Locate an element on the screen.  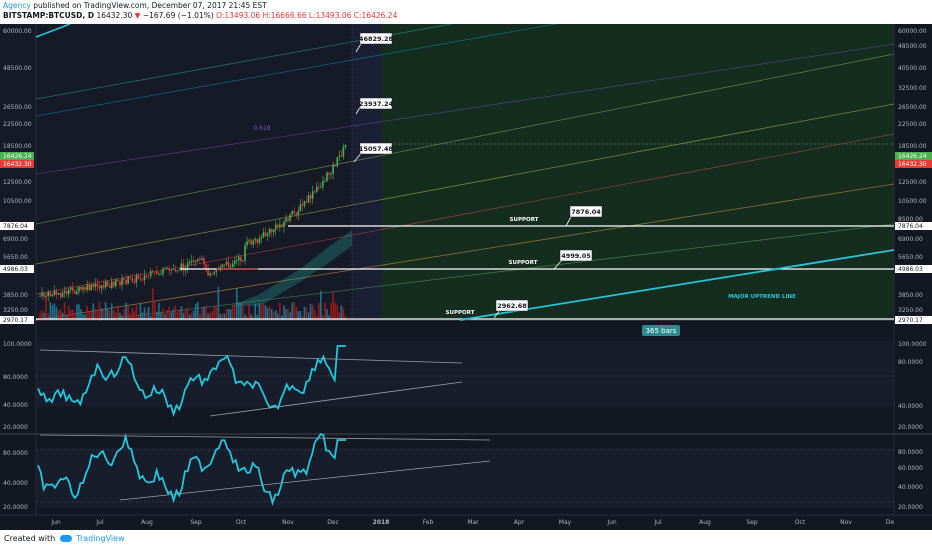
callout-46829: 46829.28 is located at coordinates (374, 42).